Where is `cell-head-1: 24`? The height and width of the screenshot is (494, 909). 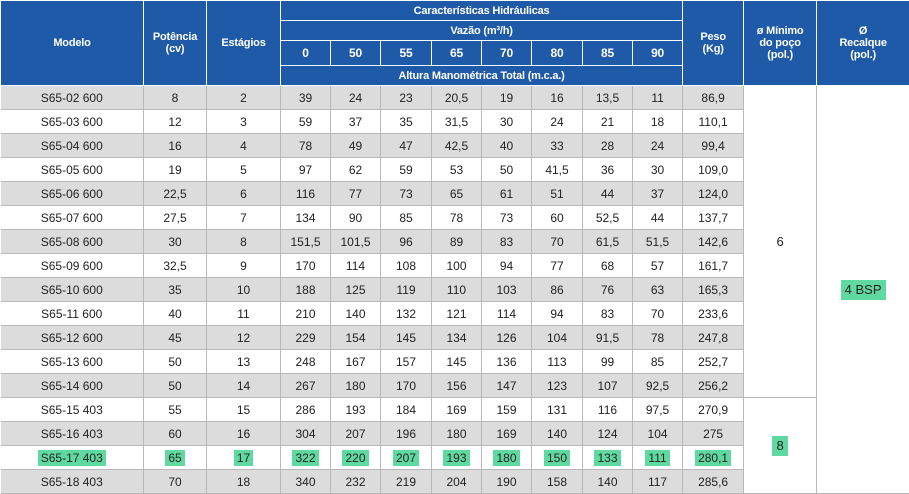 cell-head-1: 24 is located at coordinates (355, 97).